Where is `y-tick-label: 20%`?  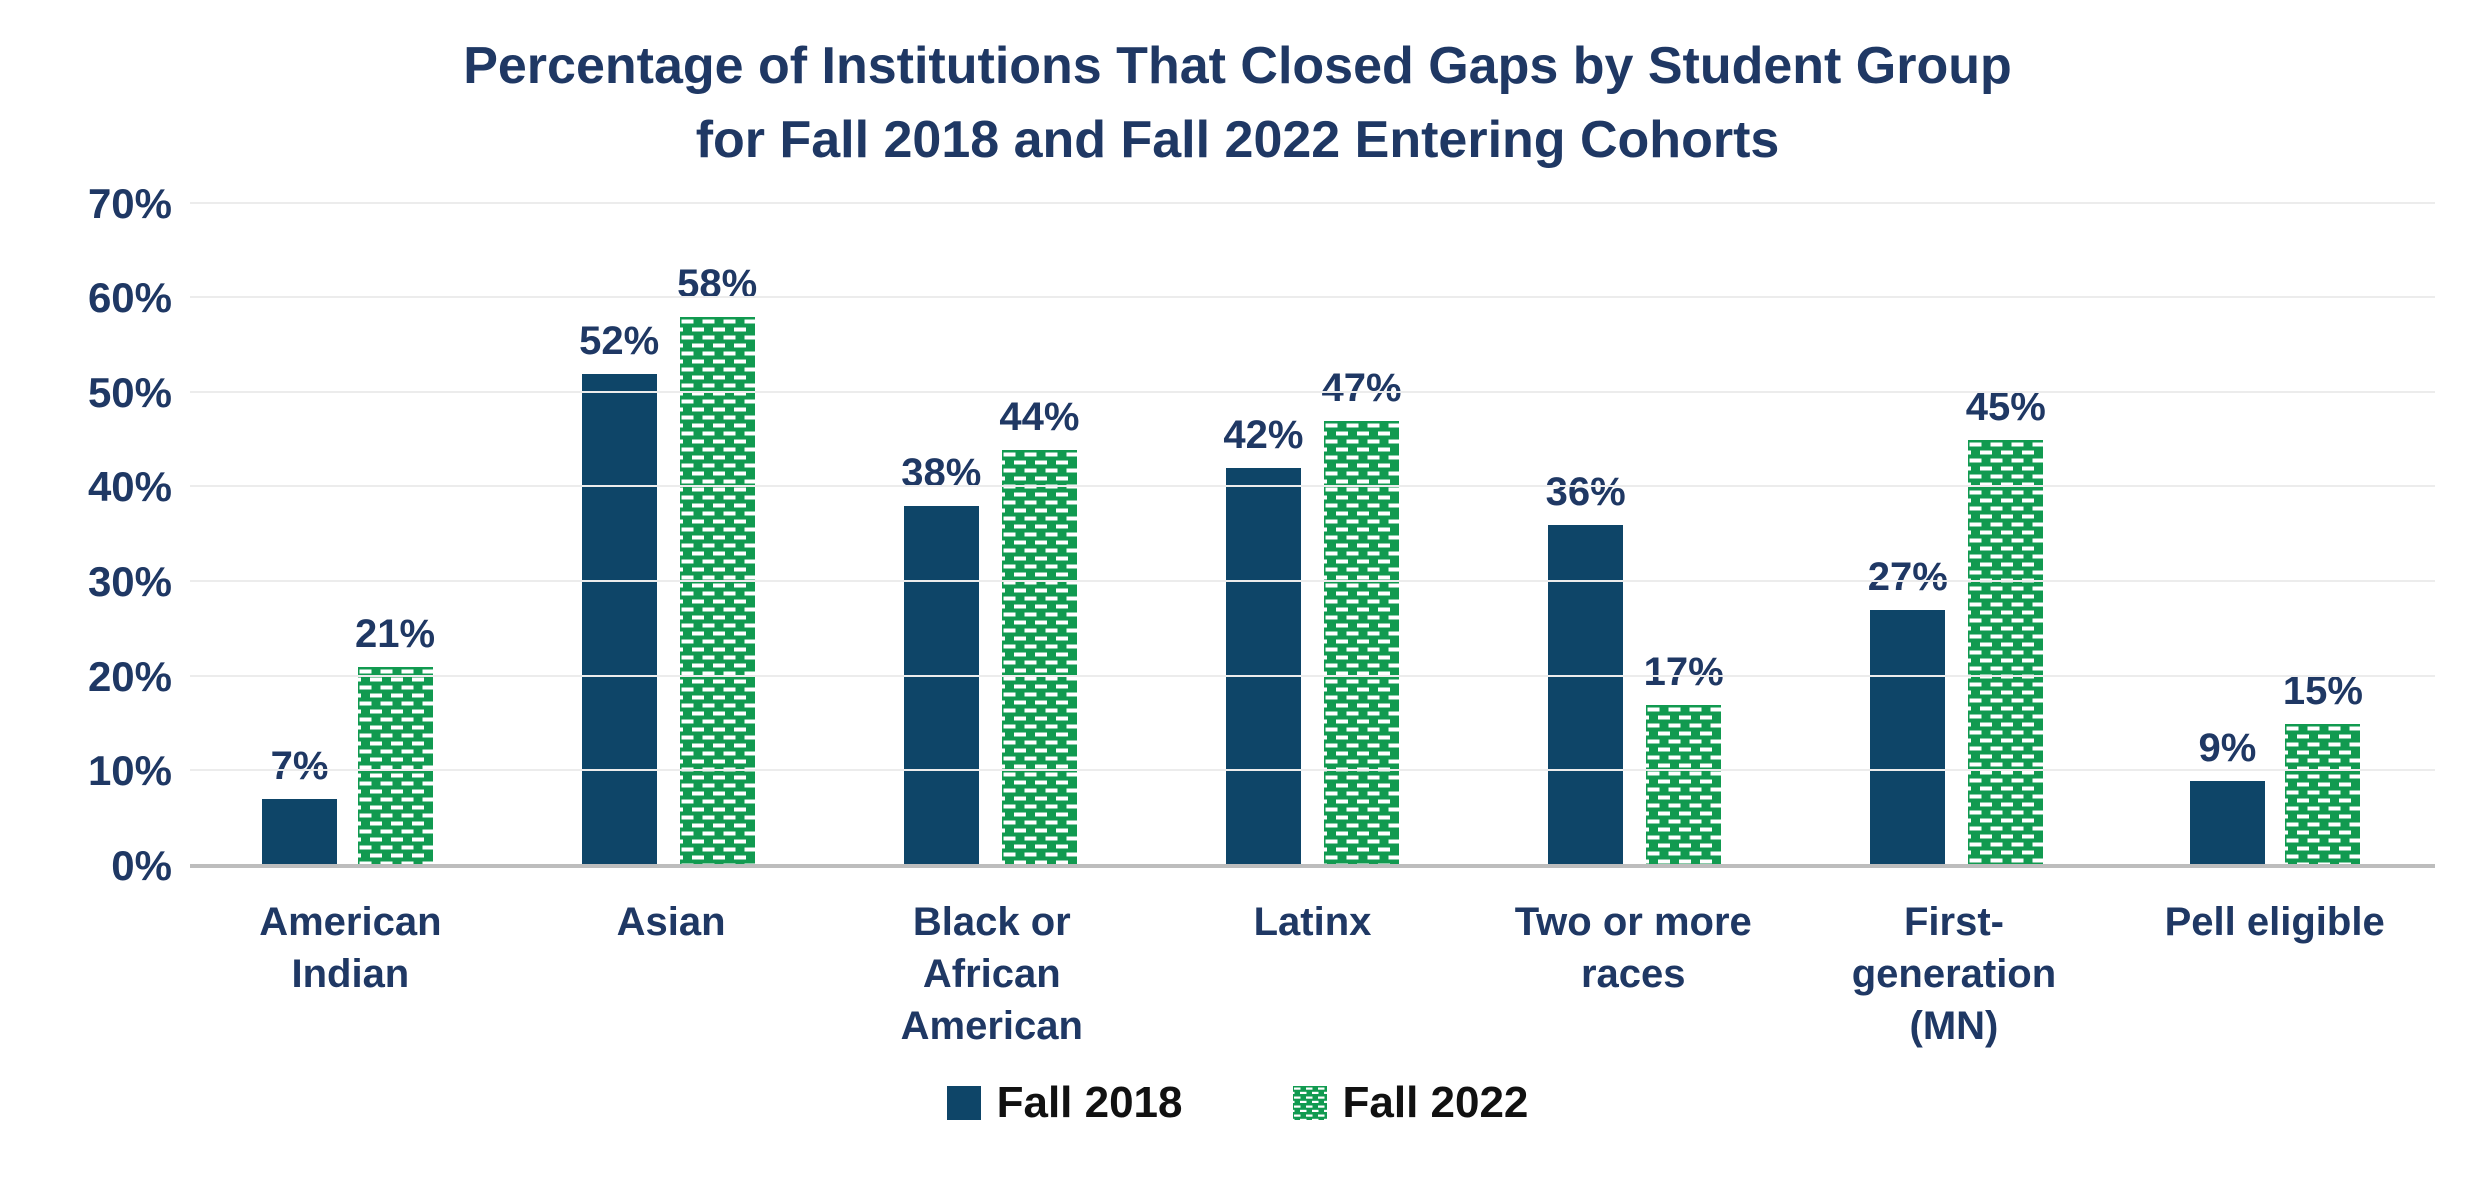 y-tick-label: 20% is located at coordinates (129, 676).